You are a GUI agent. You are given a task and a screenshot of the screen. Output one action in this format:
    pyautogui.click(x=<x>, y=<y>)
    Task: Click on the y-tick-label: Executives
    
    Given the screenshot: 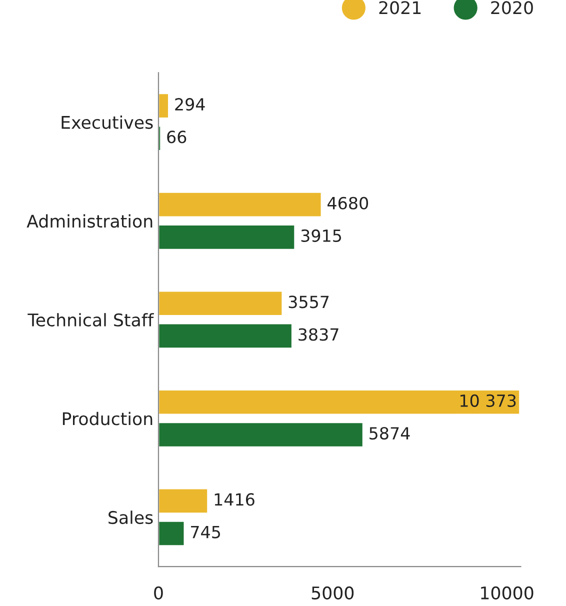 What is the action you would take?
    pyautogui.click(x=107, y=122)
    